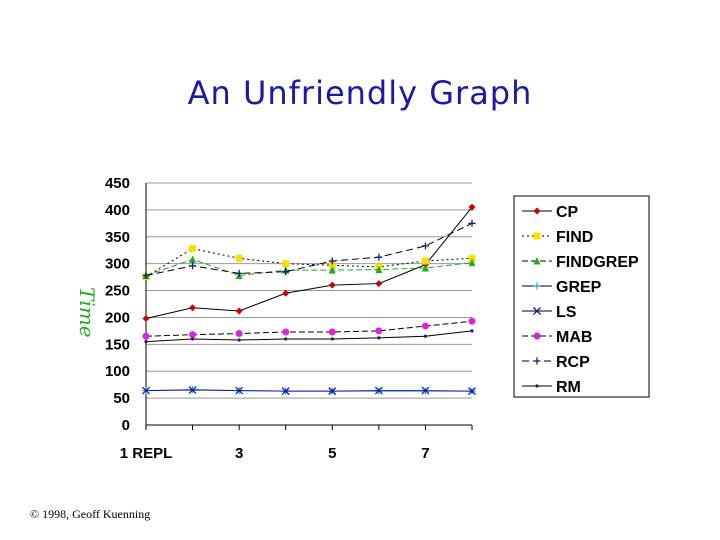  I want to click on y-tick-label: 350, so click(117, 237).